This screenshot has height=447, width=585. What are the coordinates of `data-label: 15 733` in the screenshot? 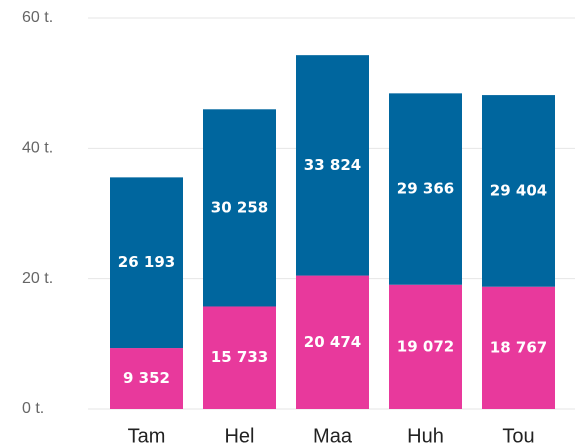 It's located at (239, 357).